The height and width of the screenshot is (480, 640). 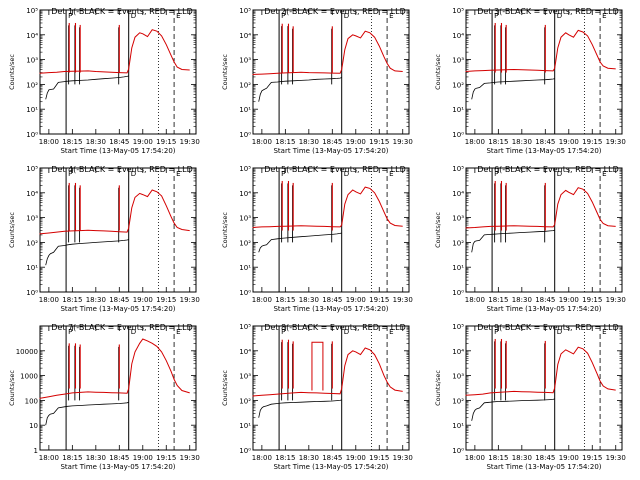 I want to click on y-tick-label: 10, so click(x=33, y=426).